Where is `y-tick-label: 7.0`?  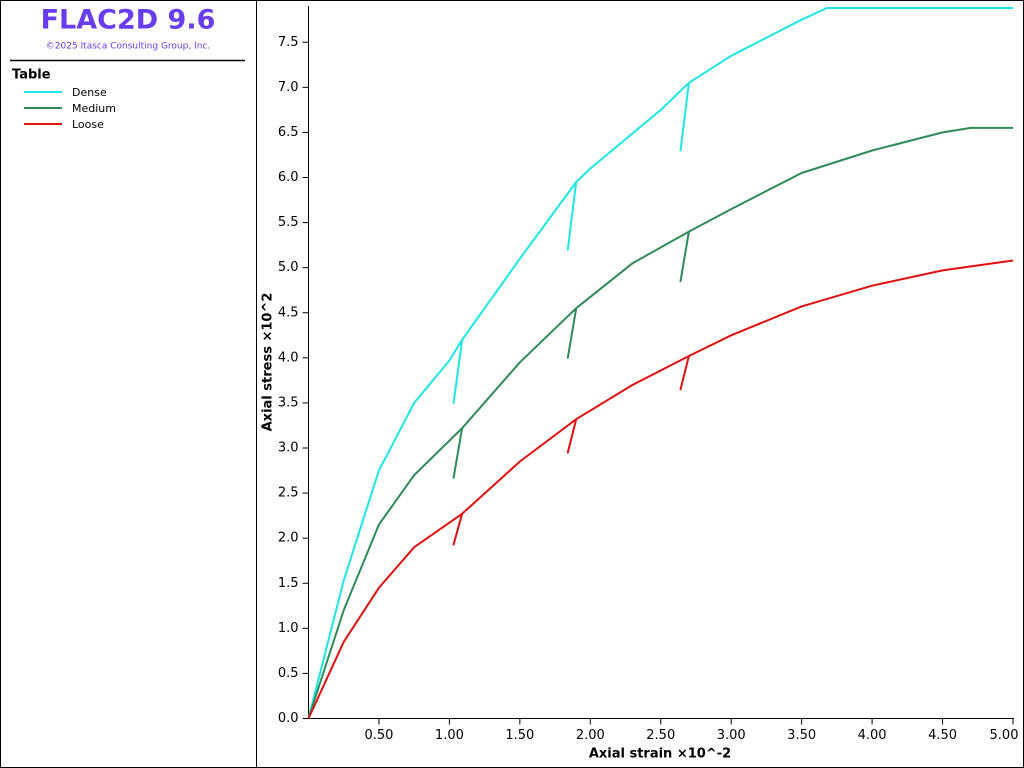 y-tick-label: 7.0 is located at coordinates (288, 87).